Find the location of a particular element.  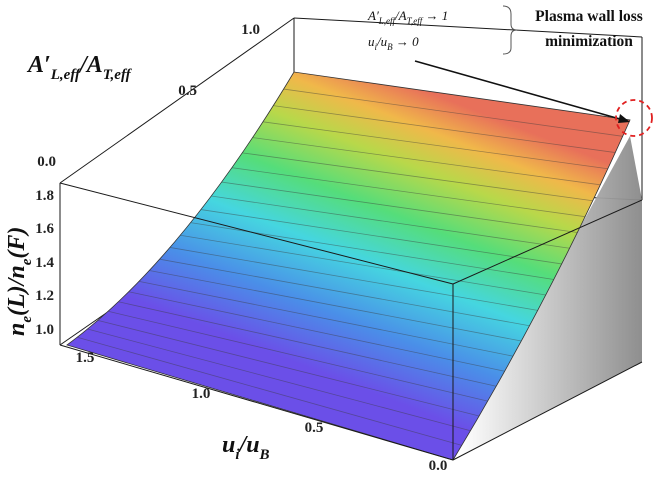

annotation-title-line-2: minimization is located at coordinates (589, 41).